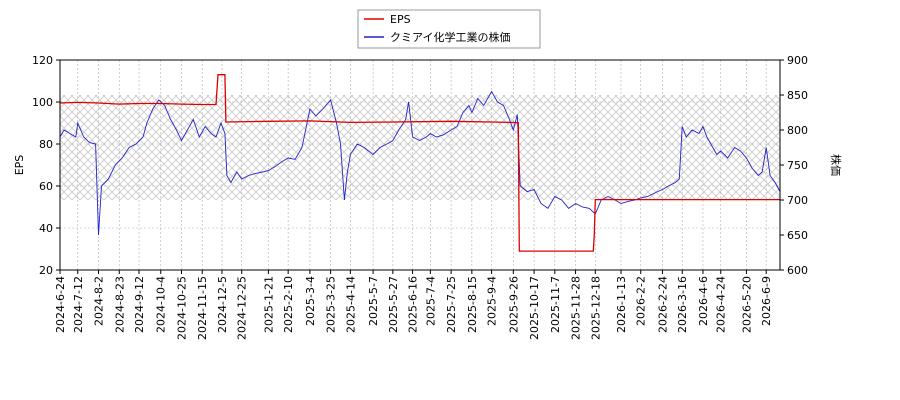 The height and width of the screenshot is (400, 900). What do you see at coordinates (242, 308) in the screenshot?
I see `x-tick-label: 2024-12-25` at bounding box center [242, 308].